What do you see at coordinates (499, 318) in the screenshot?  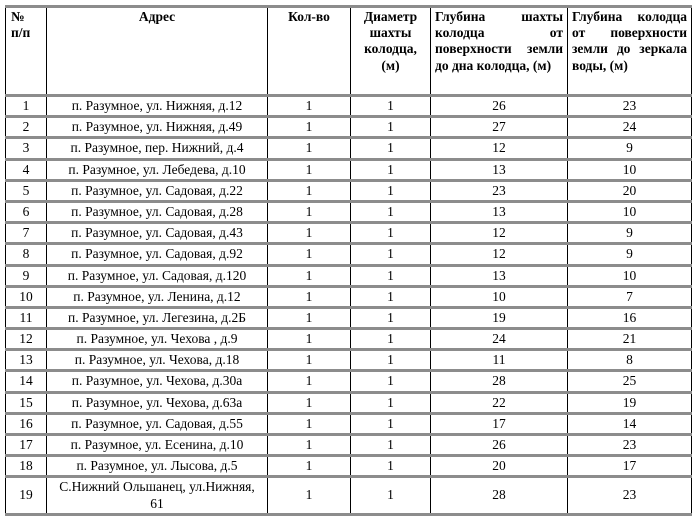 I see `depth-bottom-cell: 19` at bounding box center [499, 318].